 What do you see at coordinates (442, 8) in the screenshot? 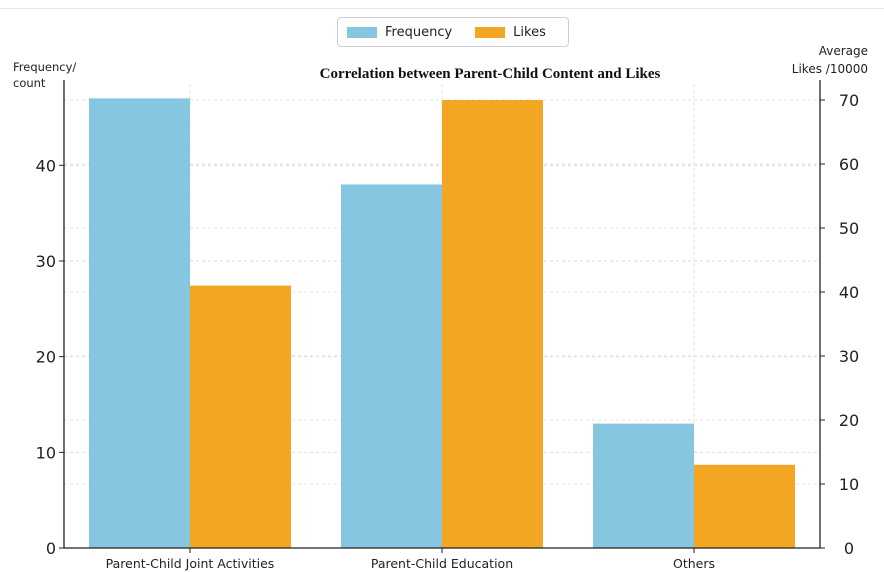
I see `top-divider` at bounding box center [442, 8].